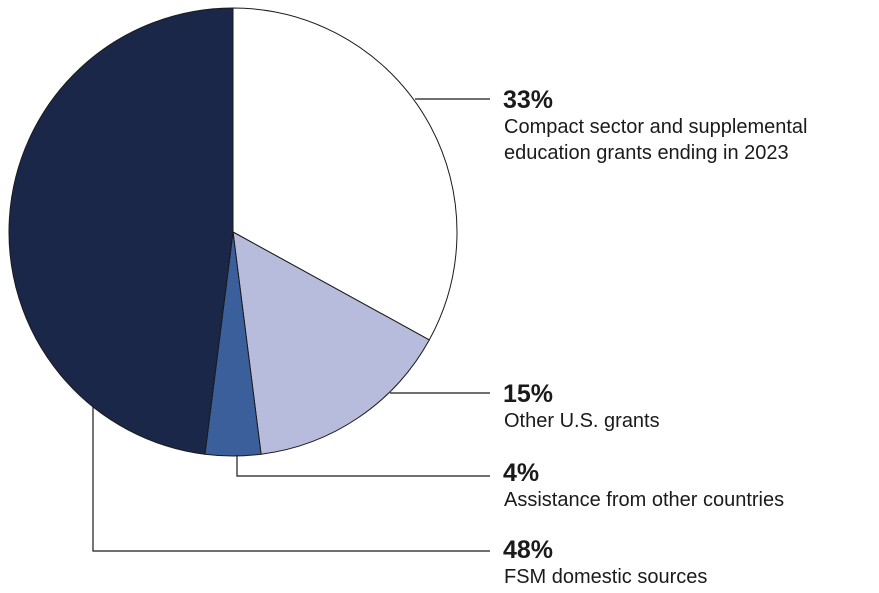 This screenshot has height=593, width=879. I want to click on slice-percent-label: 15%, so click(528, 394).